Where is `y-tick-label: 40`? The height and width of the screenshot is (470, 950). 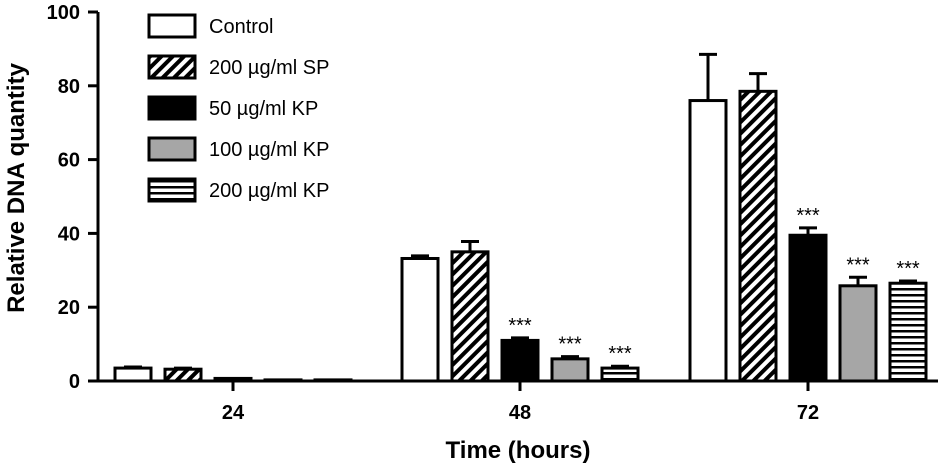 y-tick-label: 40 is located at coordinates (69, 234).